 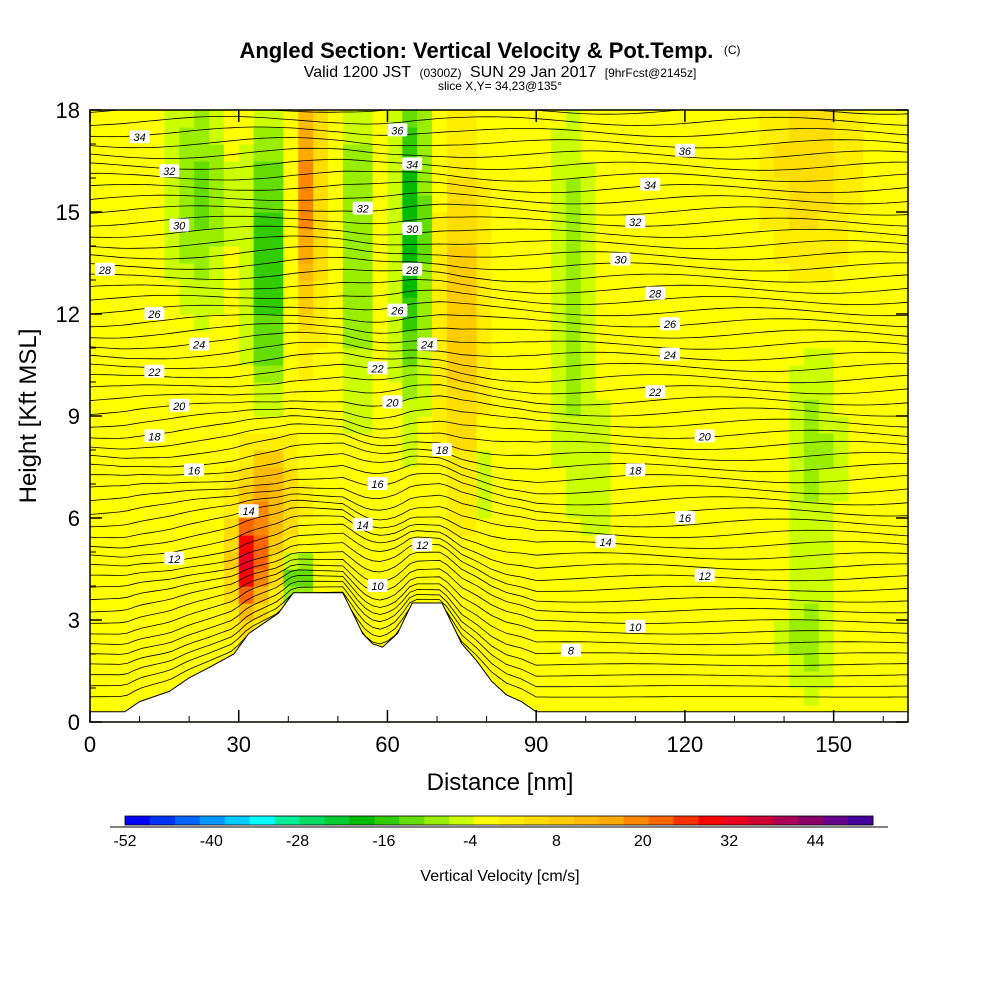 I want to click on contour-label: 28, so click(x=104, y=269).